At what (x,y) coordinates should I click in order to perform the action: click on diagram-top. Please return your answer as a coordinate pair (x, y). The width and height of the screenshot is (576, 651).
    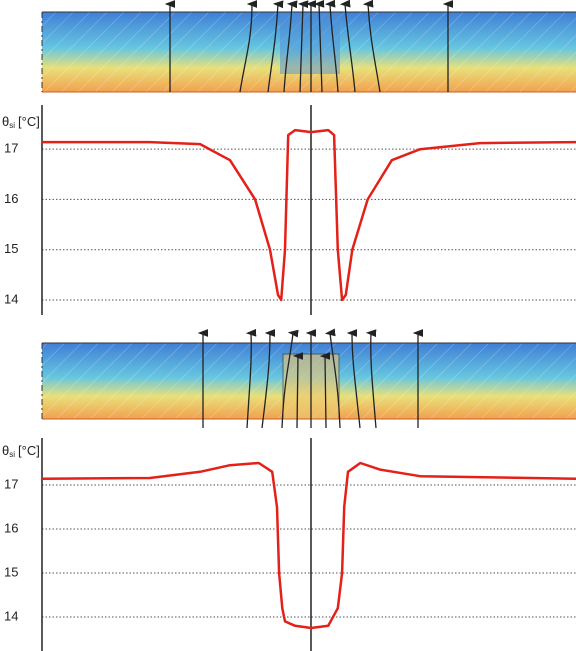
    Looking at the image, I should click on (308, 46).